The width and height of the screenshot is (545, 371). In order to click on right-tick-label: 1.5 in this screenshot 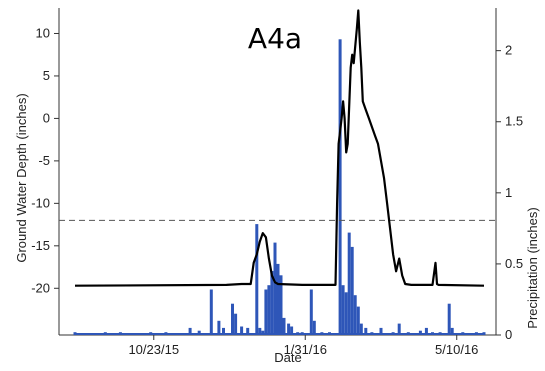, I will do `click(514, 121)`.